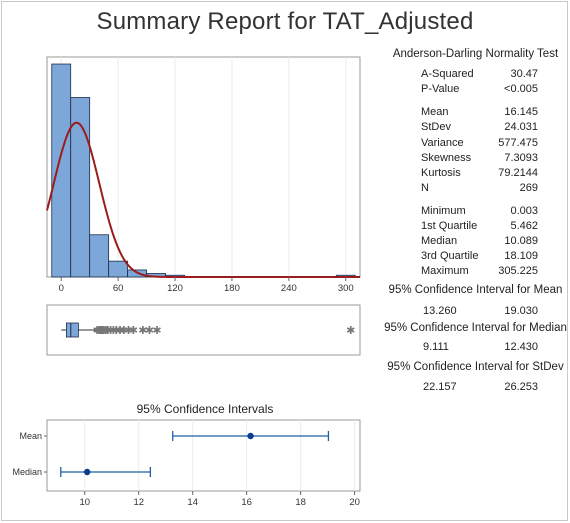  What do you see at coordinates (289, 288) in the screenshot?
I see `histogram-tick-label: 240` at bounding box center [289, 288].